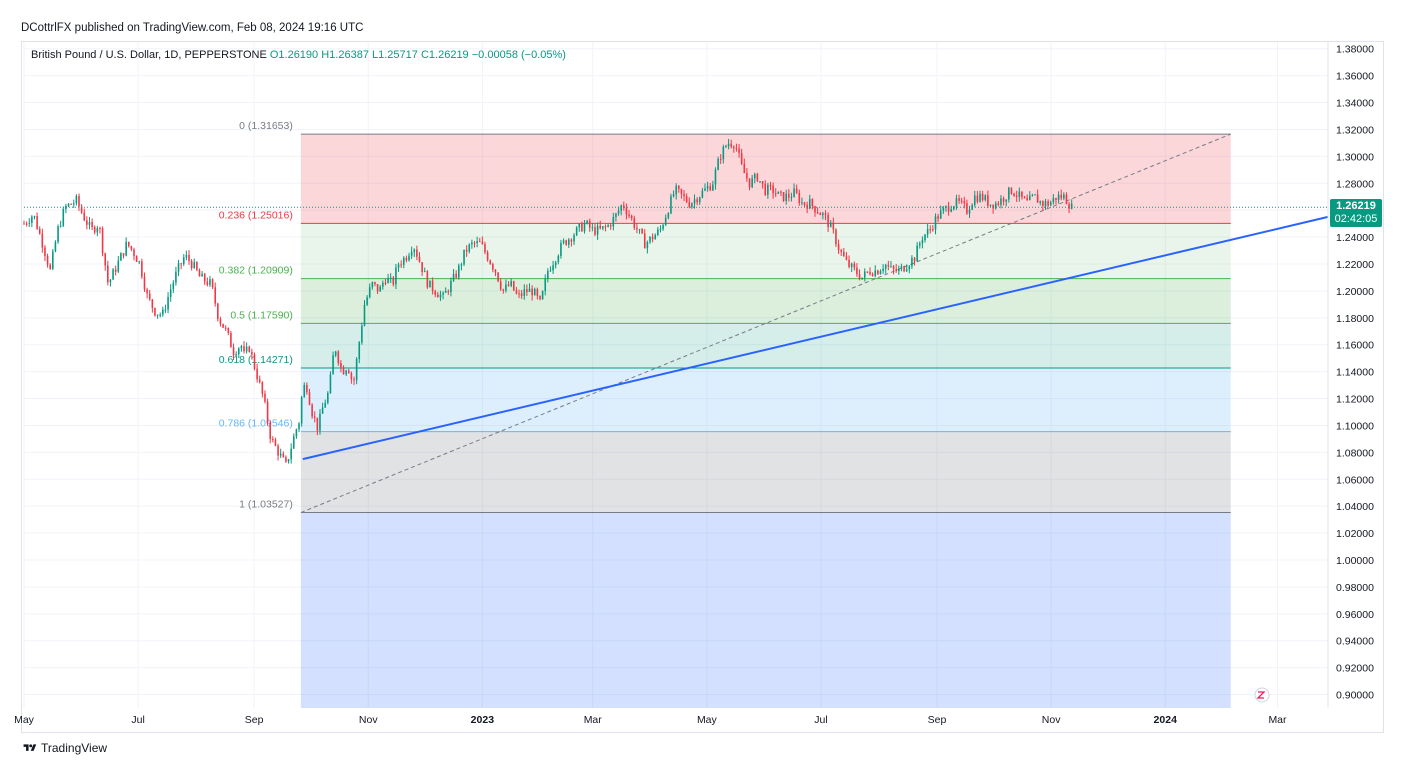  Describe the element at coordinates (368, 720) in the screenshot. I see `time-axis-label: Nov` at that location.